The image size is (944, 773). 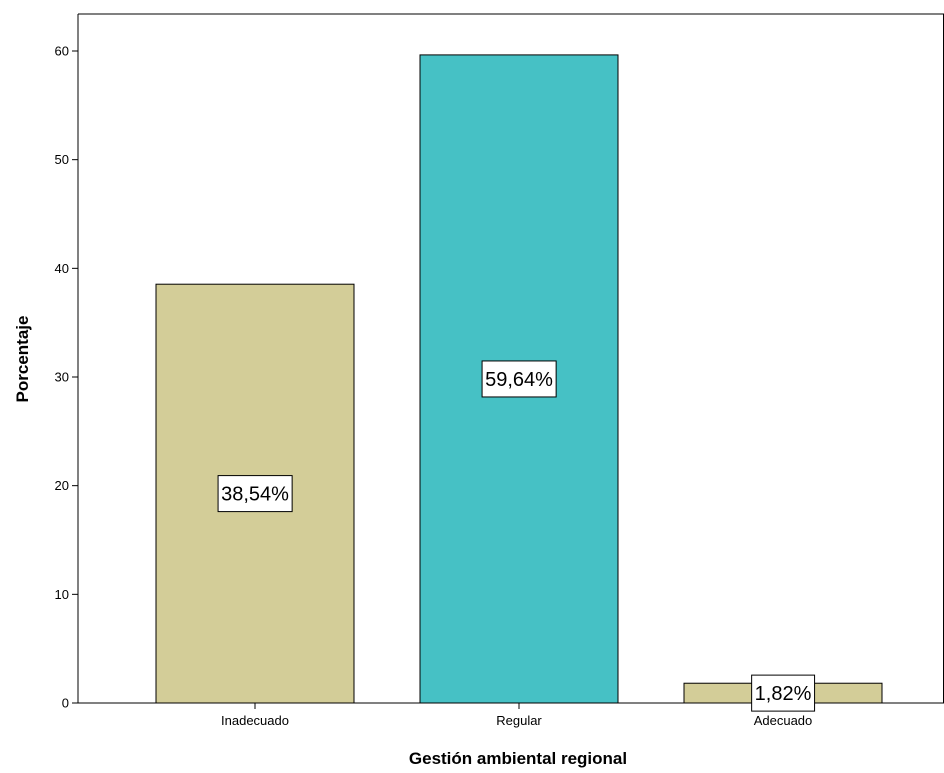 I want to click on x-axis-title: Gestión ambiental regional, so click(x=518, y=758).